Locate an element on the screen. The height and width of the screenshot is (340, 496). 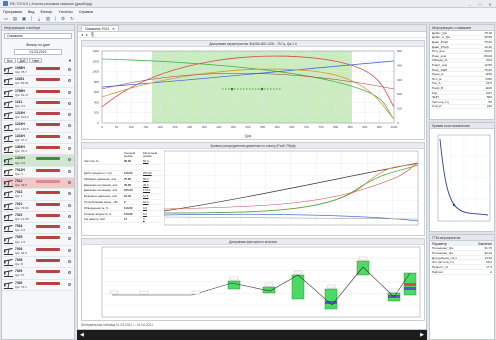
property-value: 46.89 is located at coordinates (488, 37).